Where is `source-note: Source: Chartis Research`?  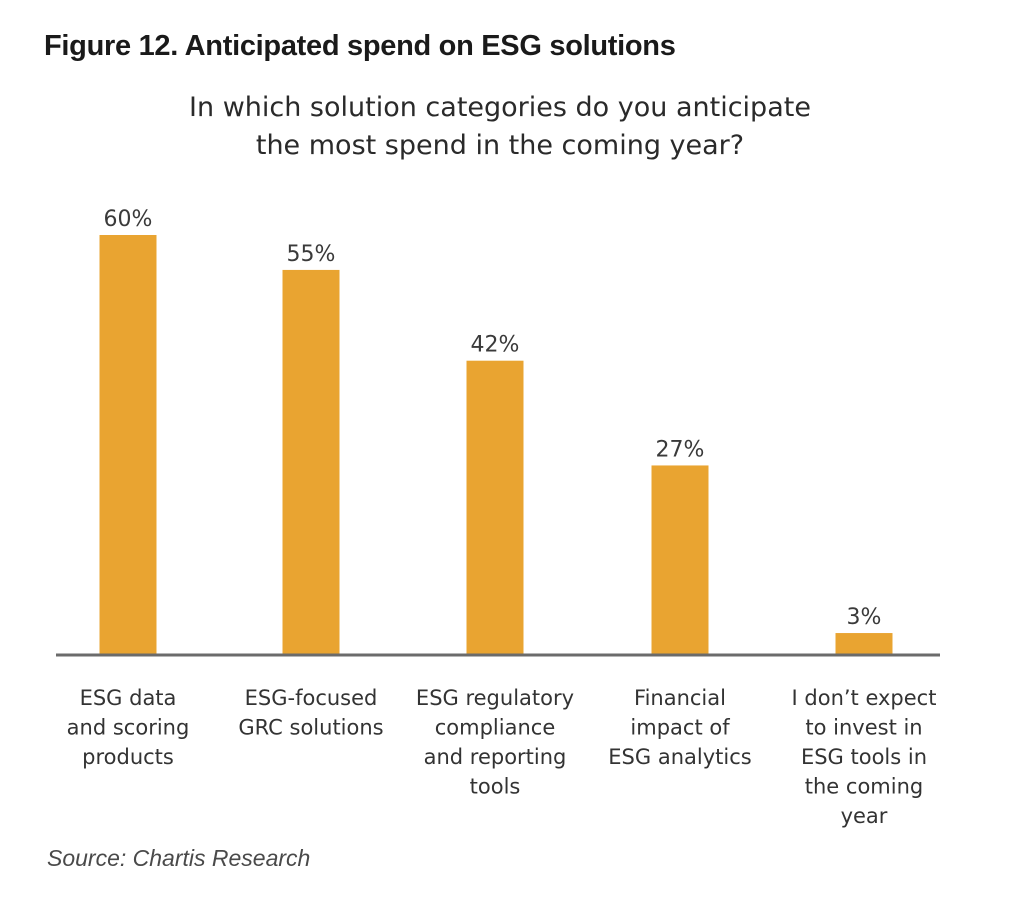
source-note: Source: Chartis Research is located at coordinates (179, 858).